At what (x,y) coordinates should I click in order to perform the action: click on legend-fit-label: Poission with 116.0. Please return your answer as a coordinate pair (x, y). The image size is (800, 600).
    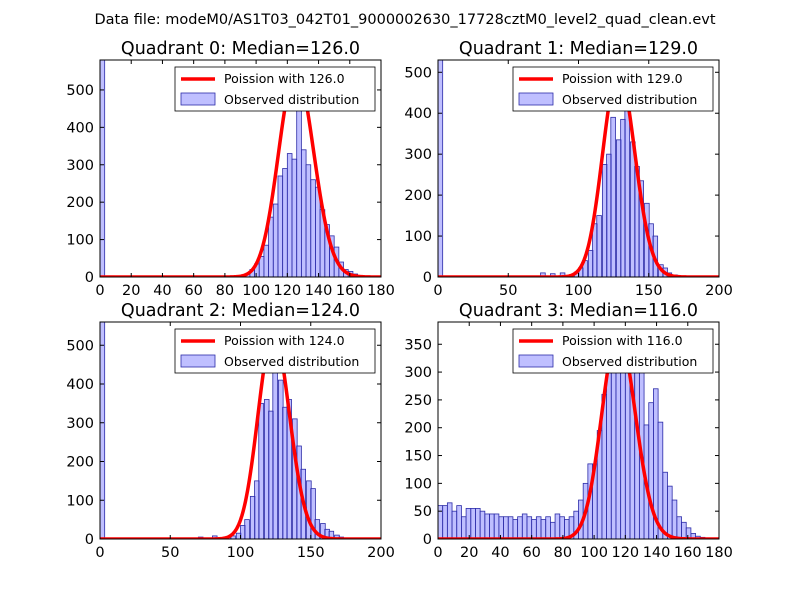
    Looking at the image, I should click on (622, 340).